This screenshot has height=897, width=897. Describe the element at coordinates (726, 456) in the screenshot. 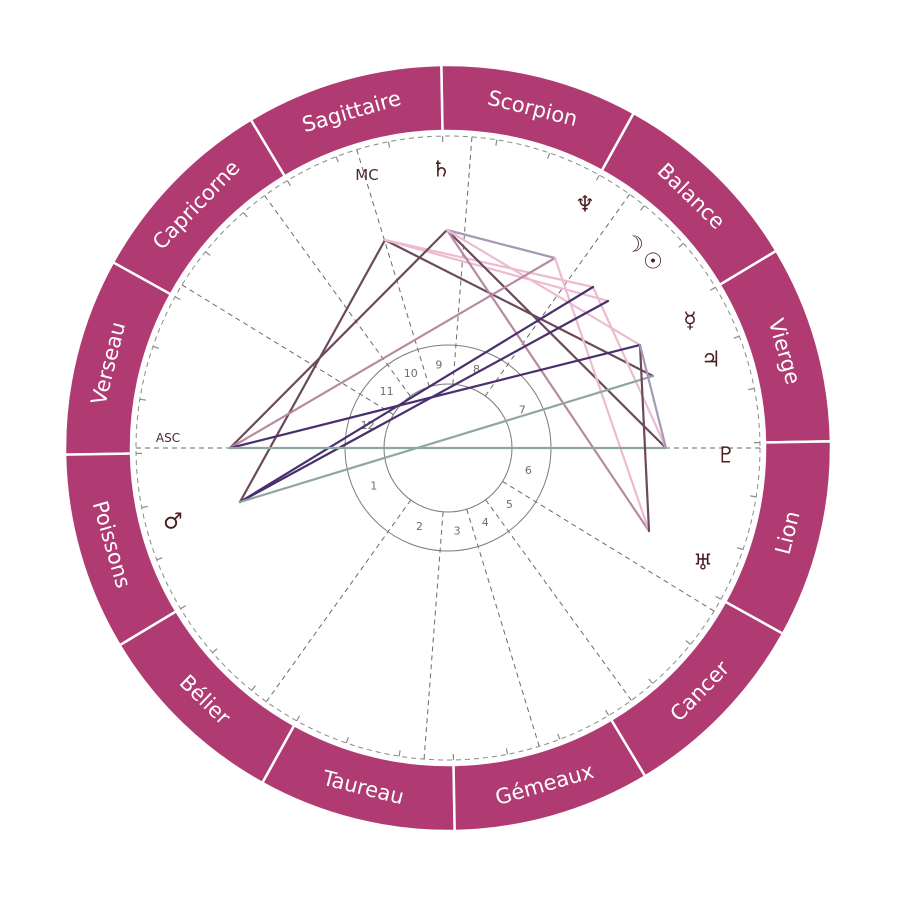

I see `pluto-icon: ♇` at that location.